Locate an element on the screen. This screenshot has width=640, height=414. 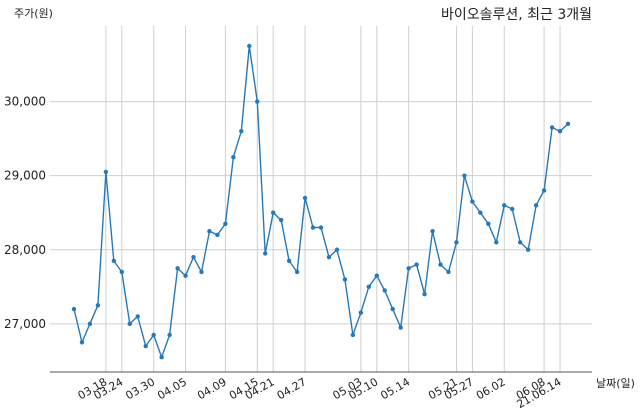
y-tick-label: 30,000 is located at coordinates (25, 102).